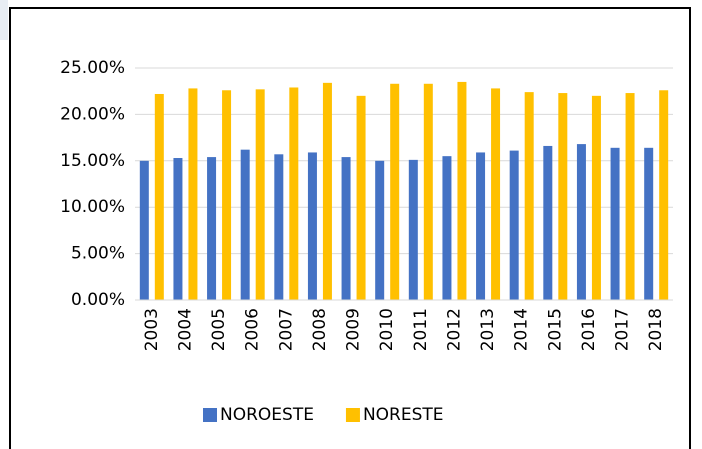  Describe the element at coordinates (92, 207) in the screenshot. I see `y-tick-label: 10.00%` at that location.